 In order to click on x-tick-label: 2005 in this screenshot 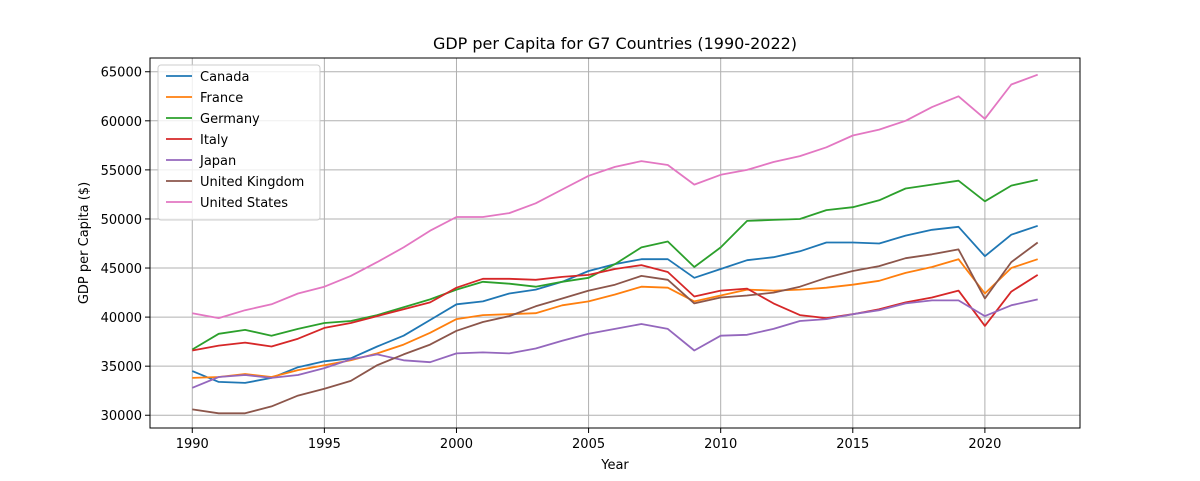, I will do `click(588, 444)`.